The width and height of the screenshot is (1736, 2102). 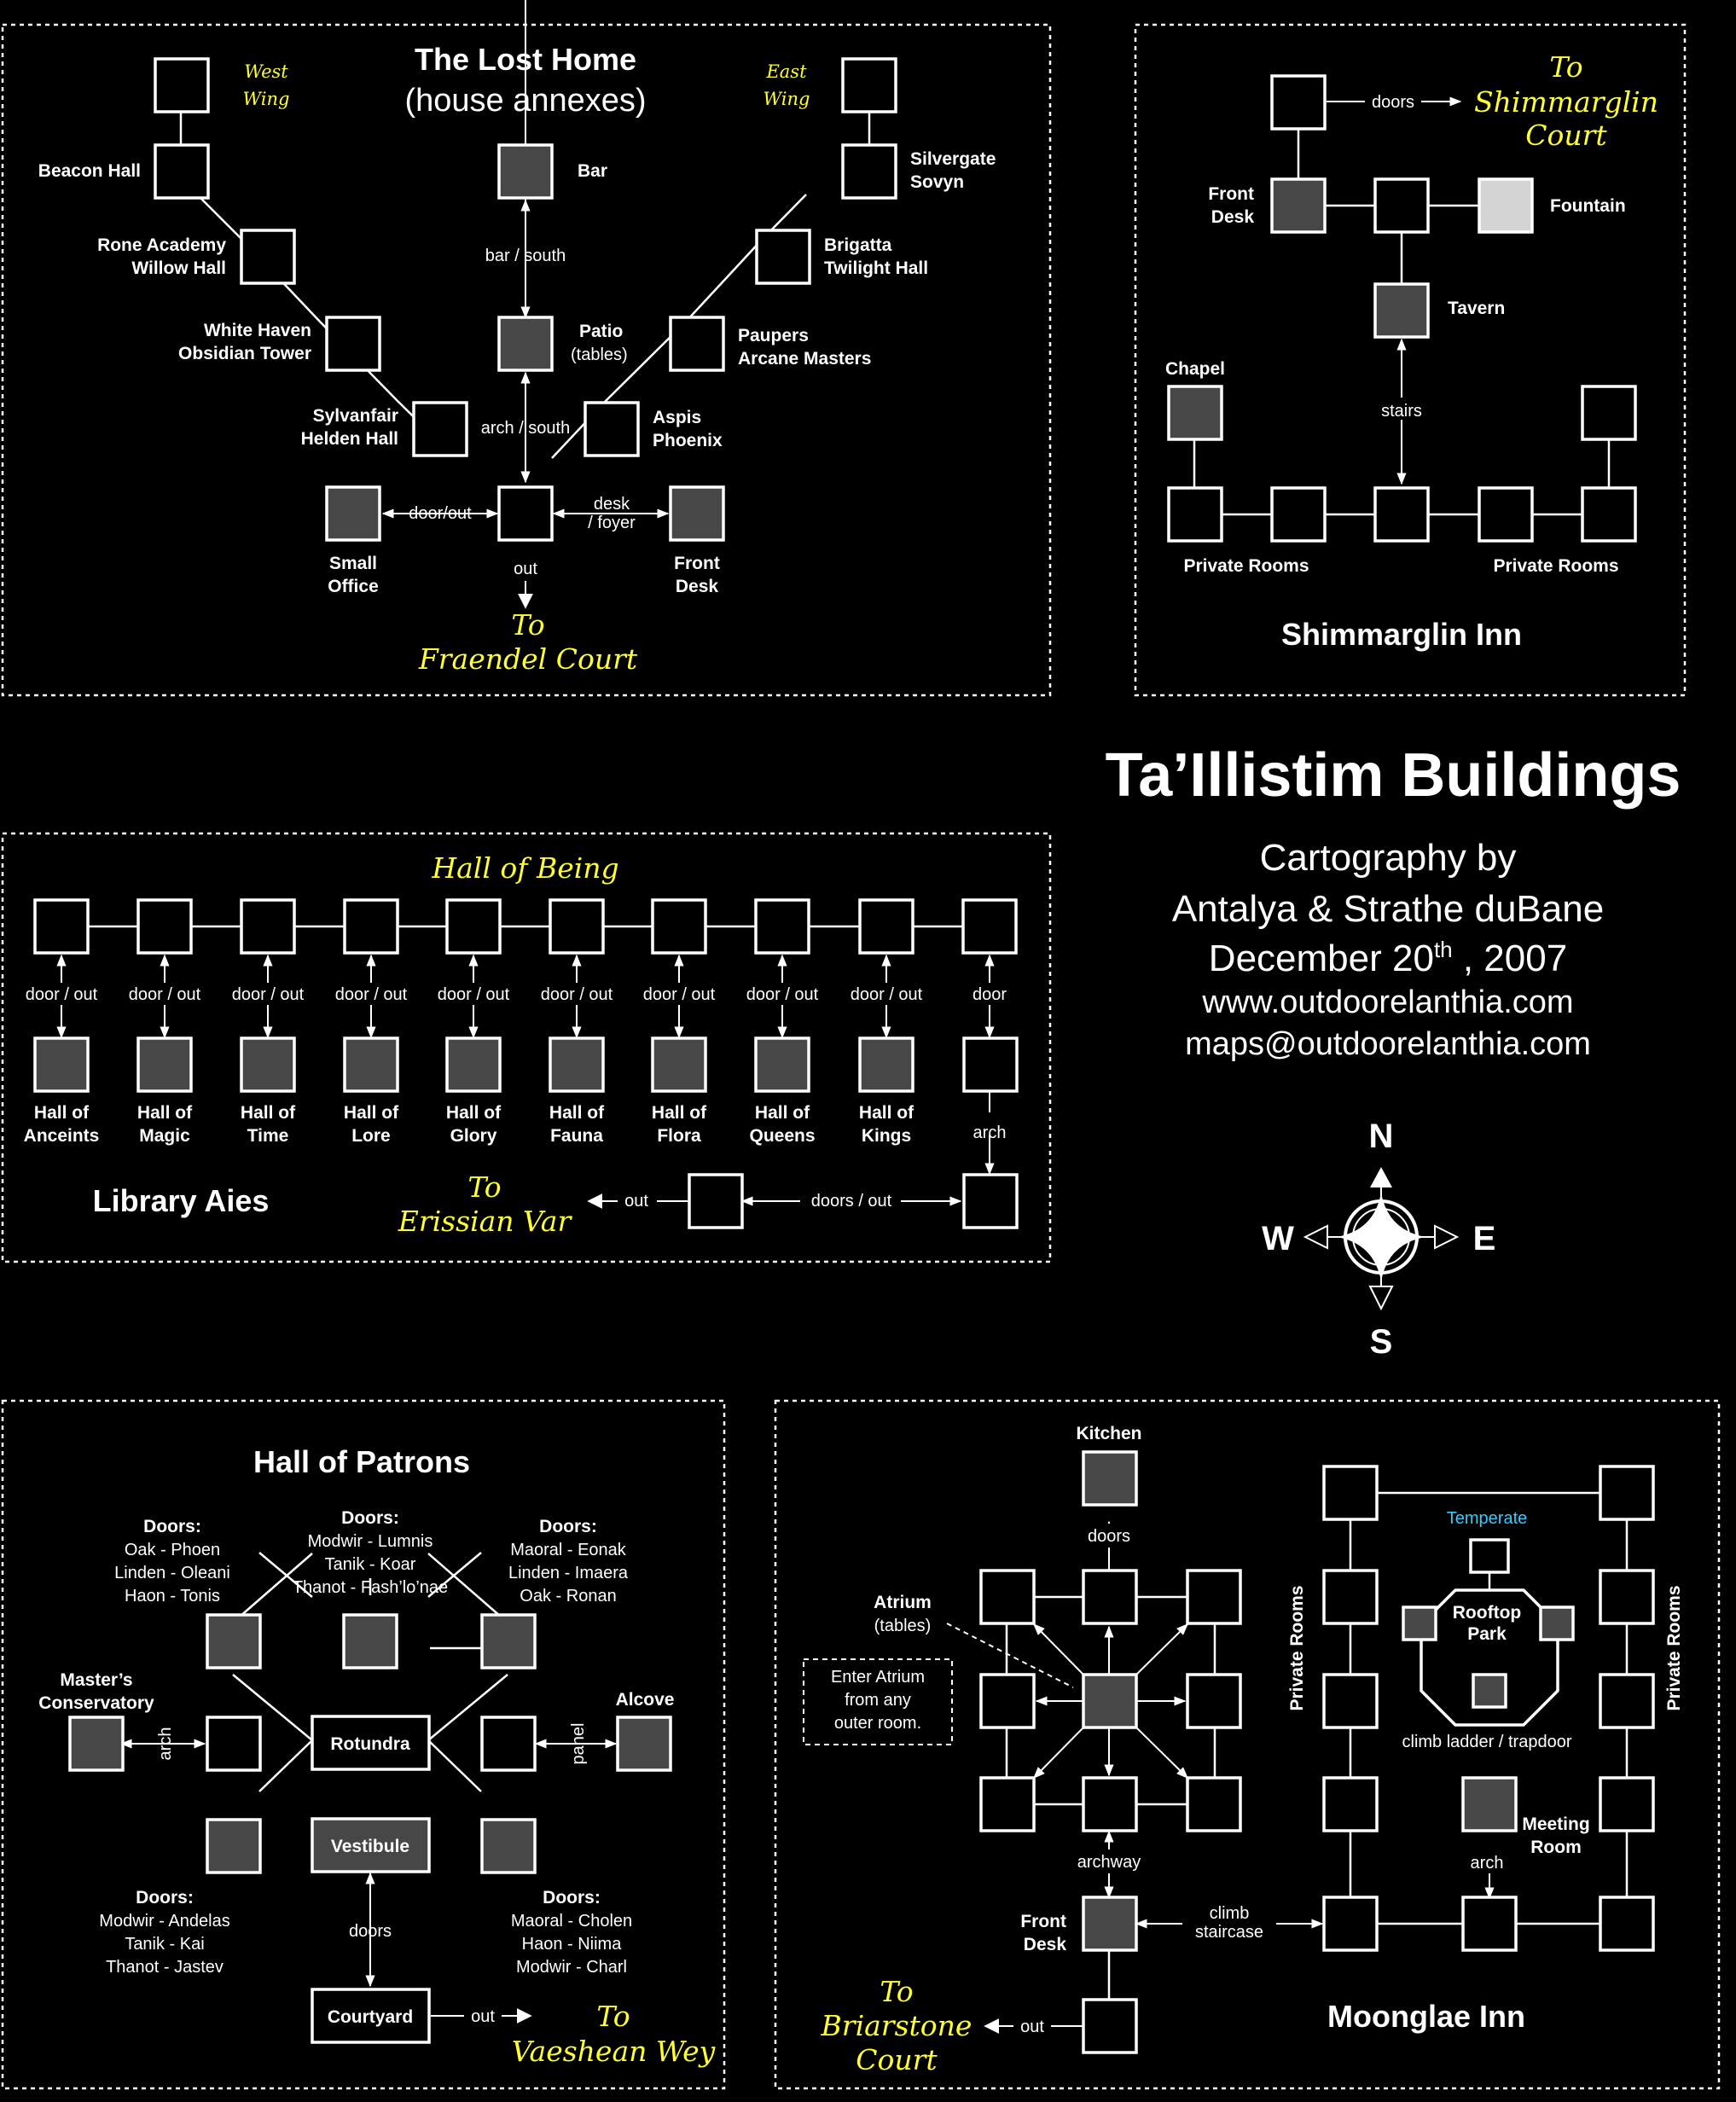 I want to click on rooftop-park-room, so click(x=1489, y=1658).